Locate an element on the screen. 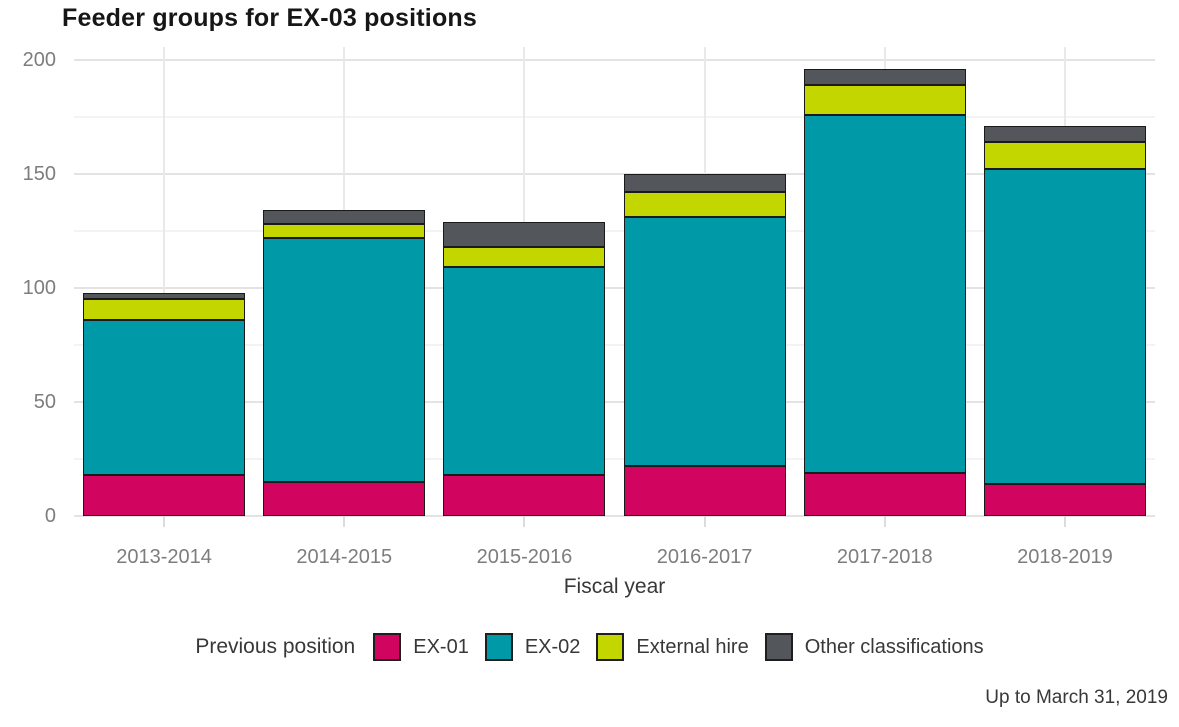  chart-title: Feeder groups for EX-03 positions is located at coordinates (269, 18).